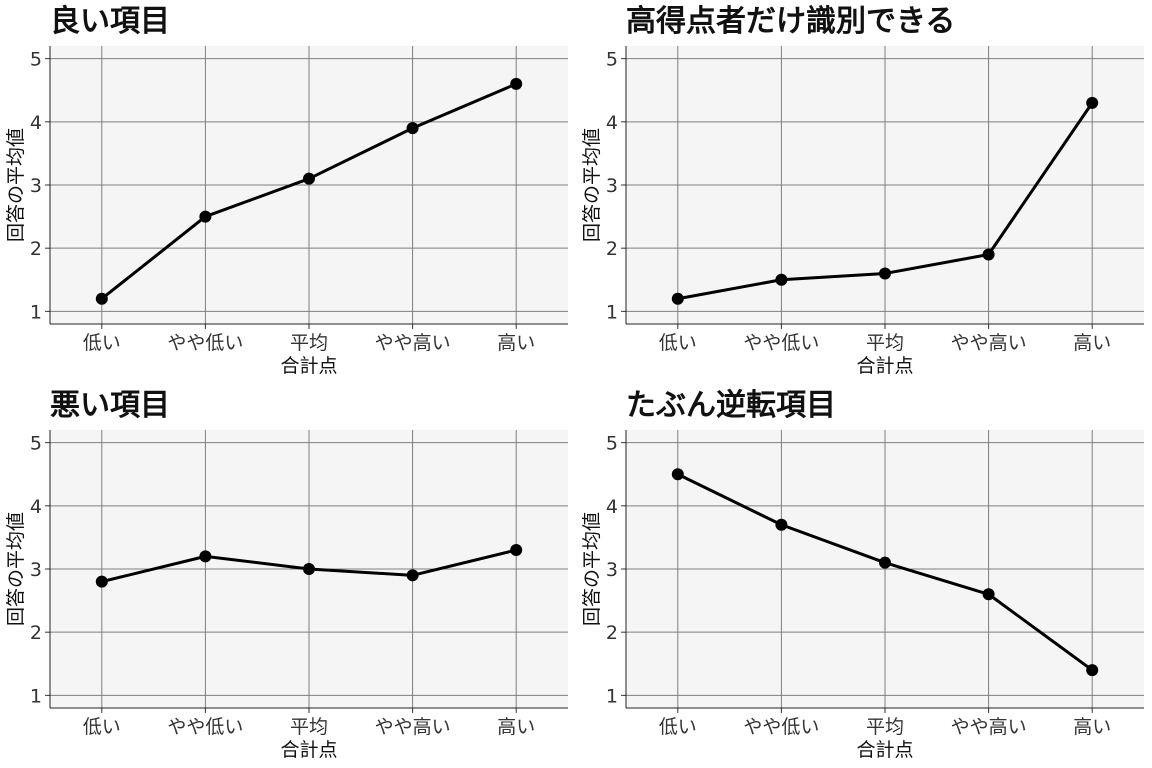 The image size is (1152, 768). Describe the element at coordinates (791, 21) in the screenshot. I see `chart-title: 高得点者だけ識別できる` at that location.